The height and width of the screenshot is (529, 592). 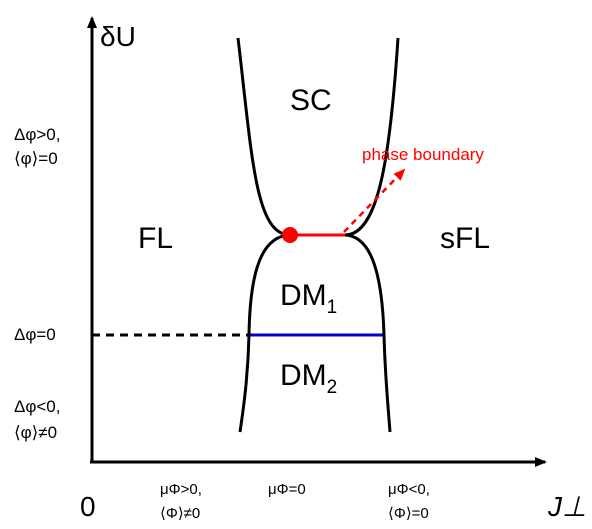 I want to click on region-dm2-sub: 2, so click(x=332, y=387).